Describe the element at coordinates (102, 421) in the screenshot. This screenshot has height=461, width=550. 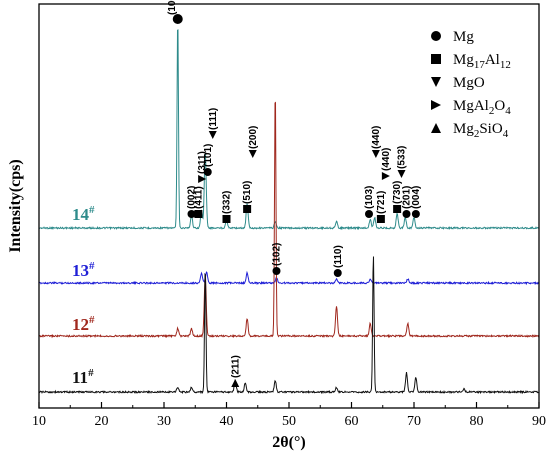
I see `x-tick-label: 20` at that location.